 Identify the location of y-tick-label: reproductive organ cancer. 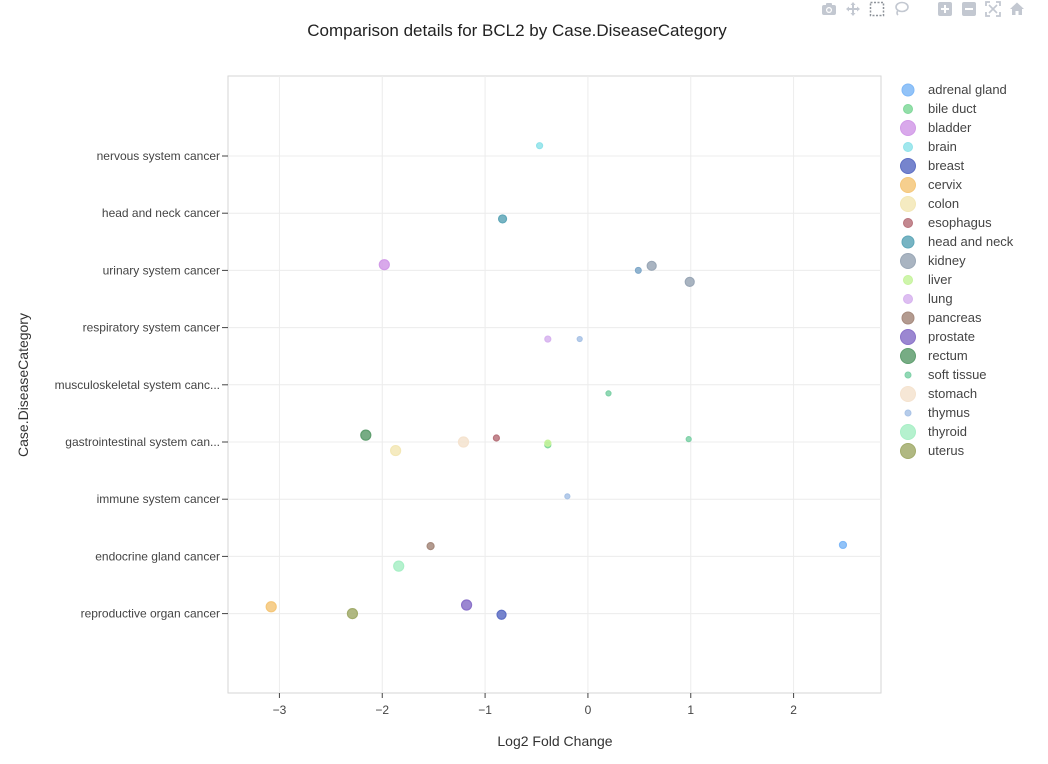
(150, 614).